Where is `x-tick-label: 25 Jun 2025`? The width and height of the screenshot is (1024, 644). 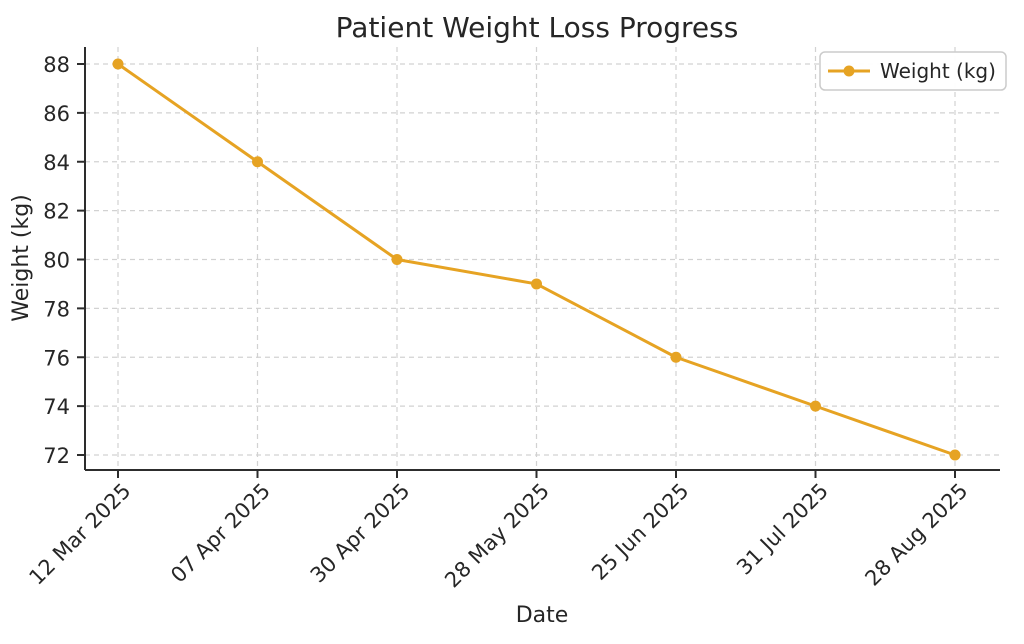 x-tick-label: 25 Jun 2025 is located at coordinates (640, 532).